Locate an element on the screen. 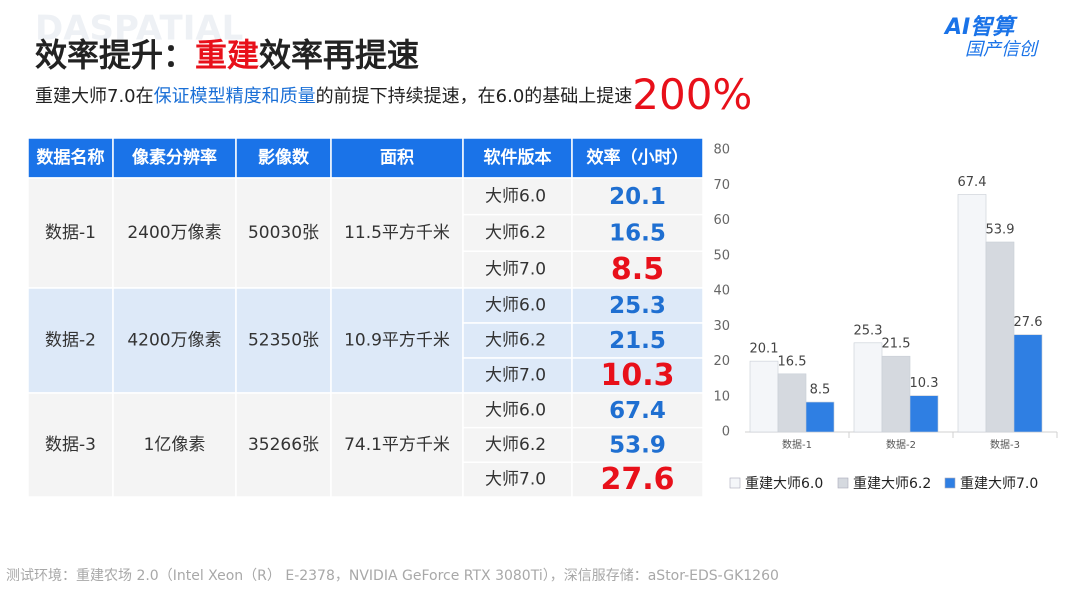  efficiency-text: 21.5 is located at coordinates (637, 341).